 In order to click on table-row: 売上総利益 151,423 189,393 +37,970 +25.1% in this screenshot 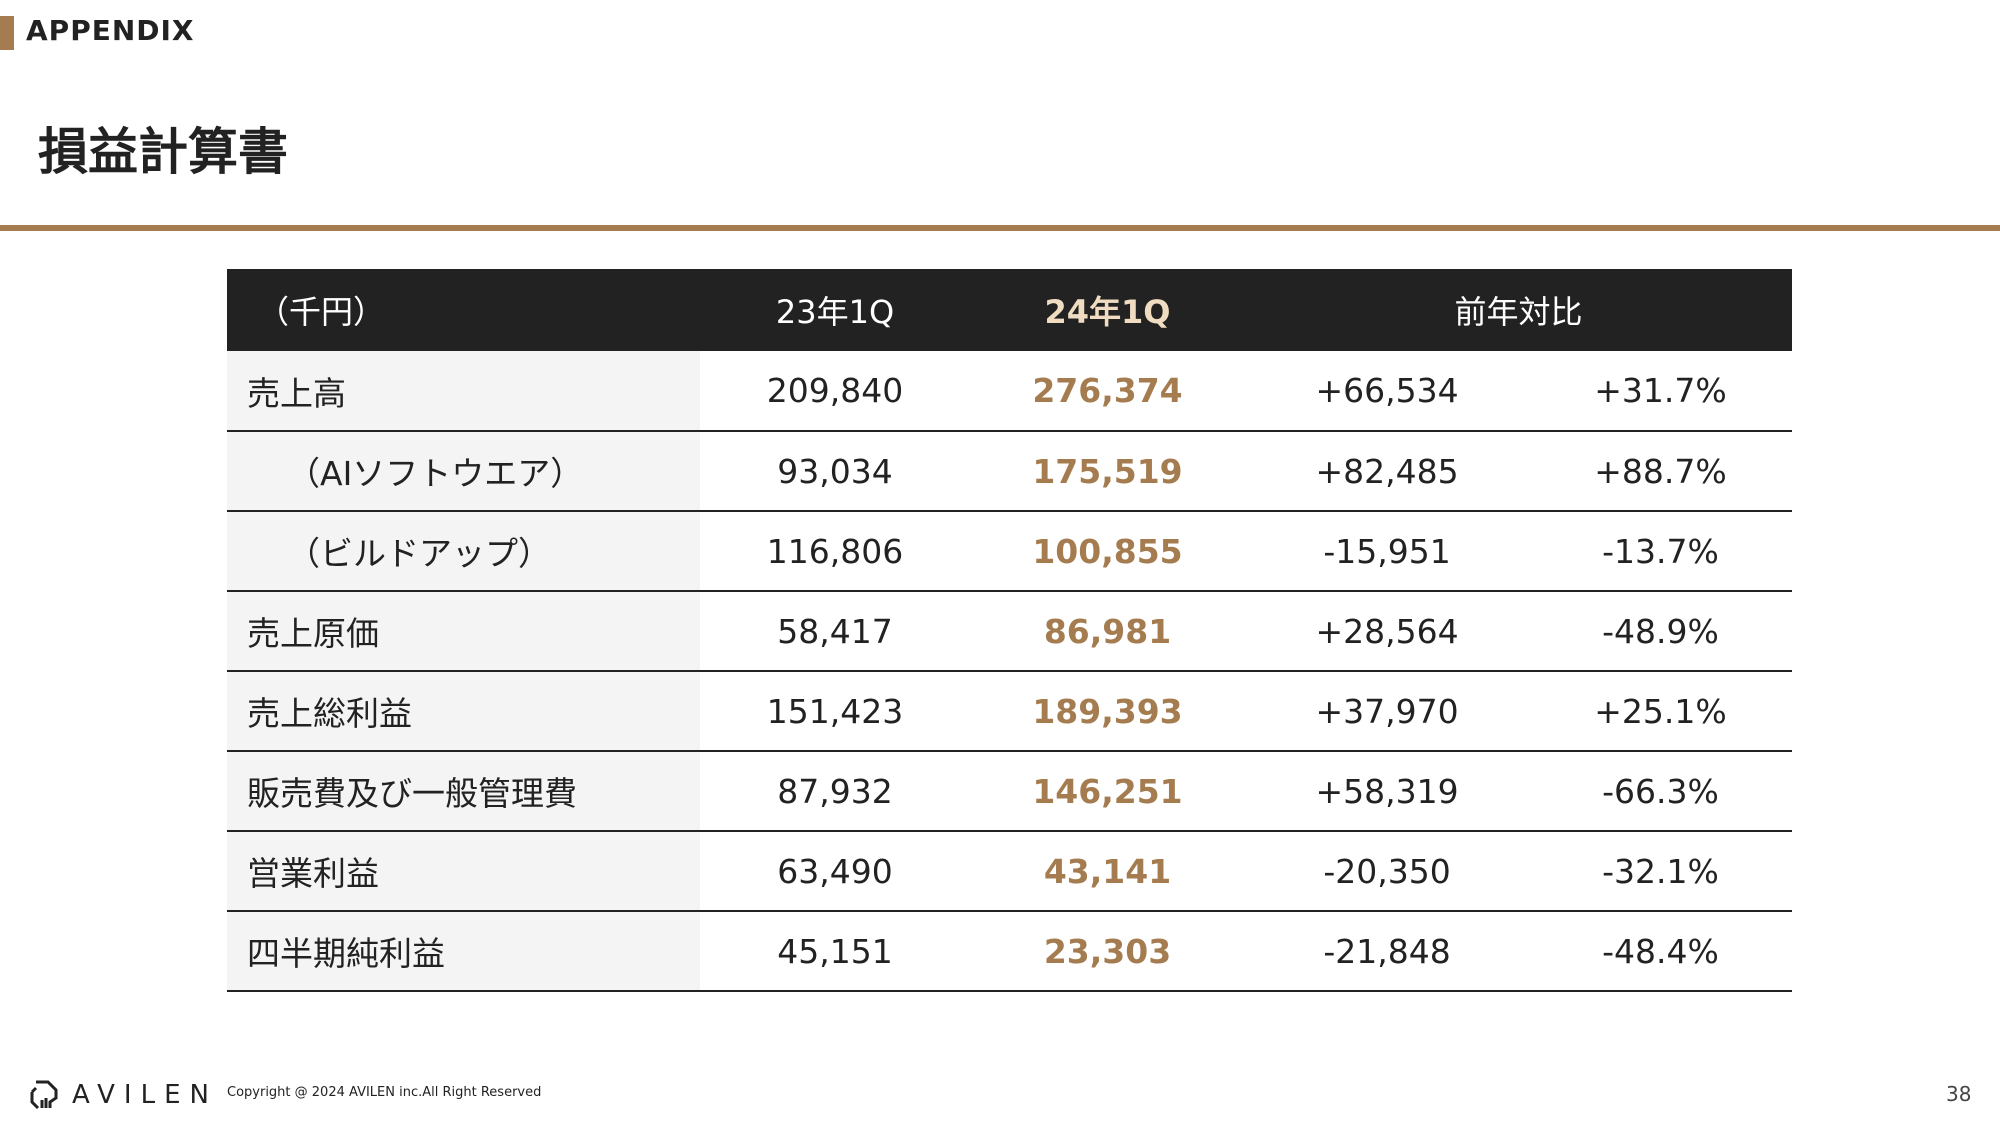, I will do `click(1009, 711)`.